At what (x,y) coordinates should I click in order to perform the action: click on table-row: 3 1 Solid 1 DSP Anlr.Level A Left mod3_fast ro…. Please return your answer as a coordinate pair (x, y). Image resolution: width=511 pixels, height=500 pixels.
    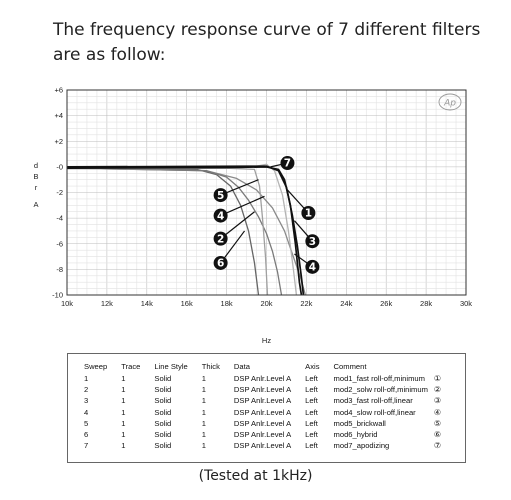
    Looking at the image, I should click on (260, 400).